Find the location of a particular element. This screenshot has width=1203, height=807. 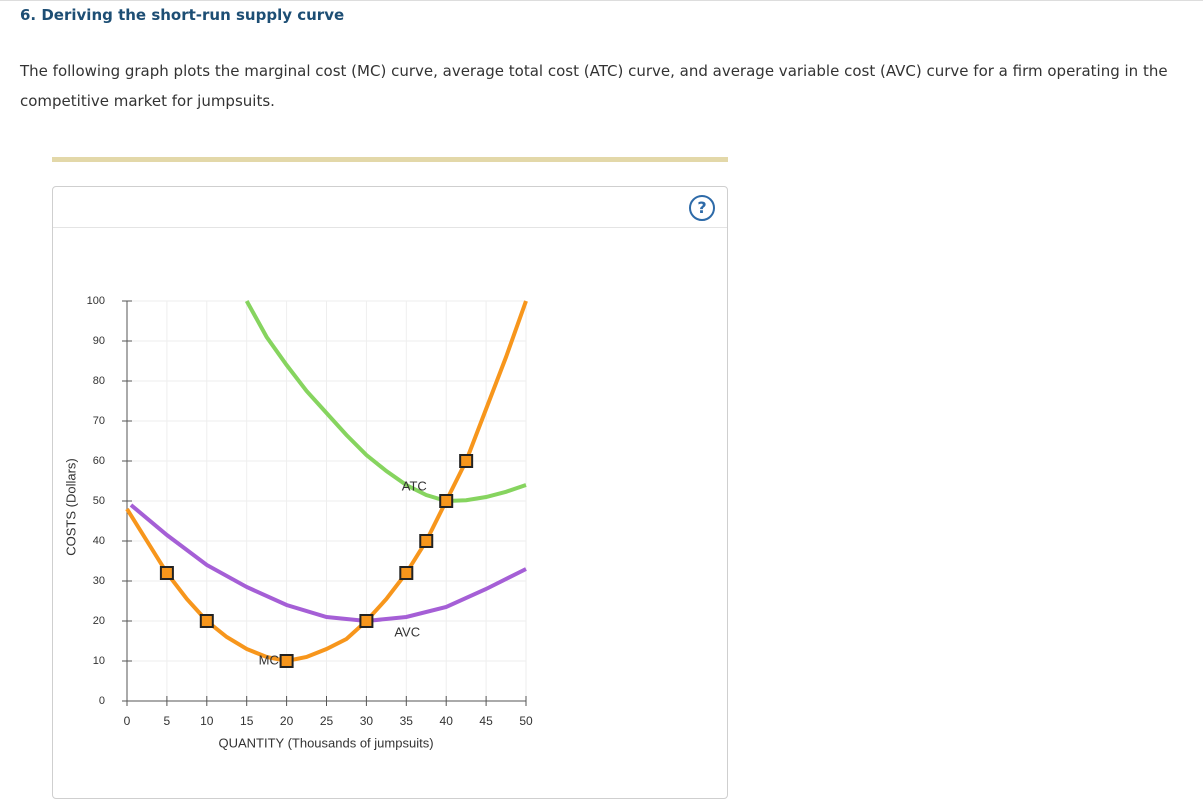

y-tick-label: 90 is located at coordinates (99, 341).